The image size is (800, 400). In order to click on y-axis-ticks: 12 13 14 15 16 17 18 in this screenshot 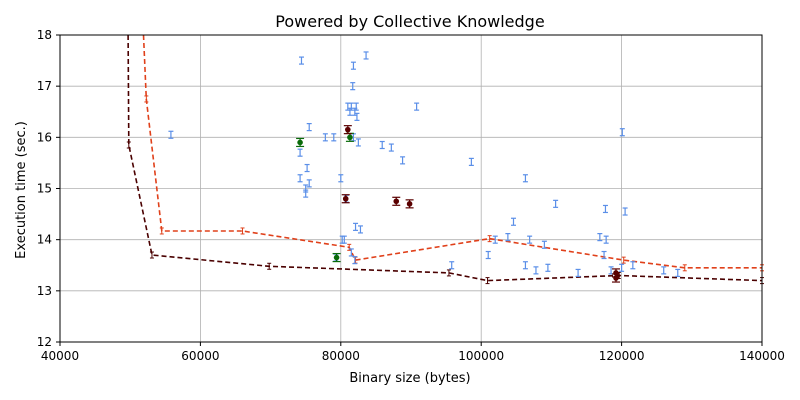, I will do `click(48, 188)`.